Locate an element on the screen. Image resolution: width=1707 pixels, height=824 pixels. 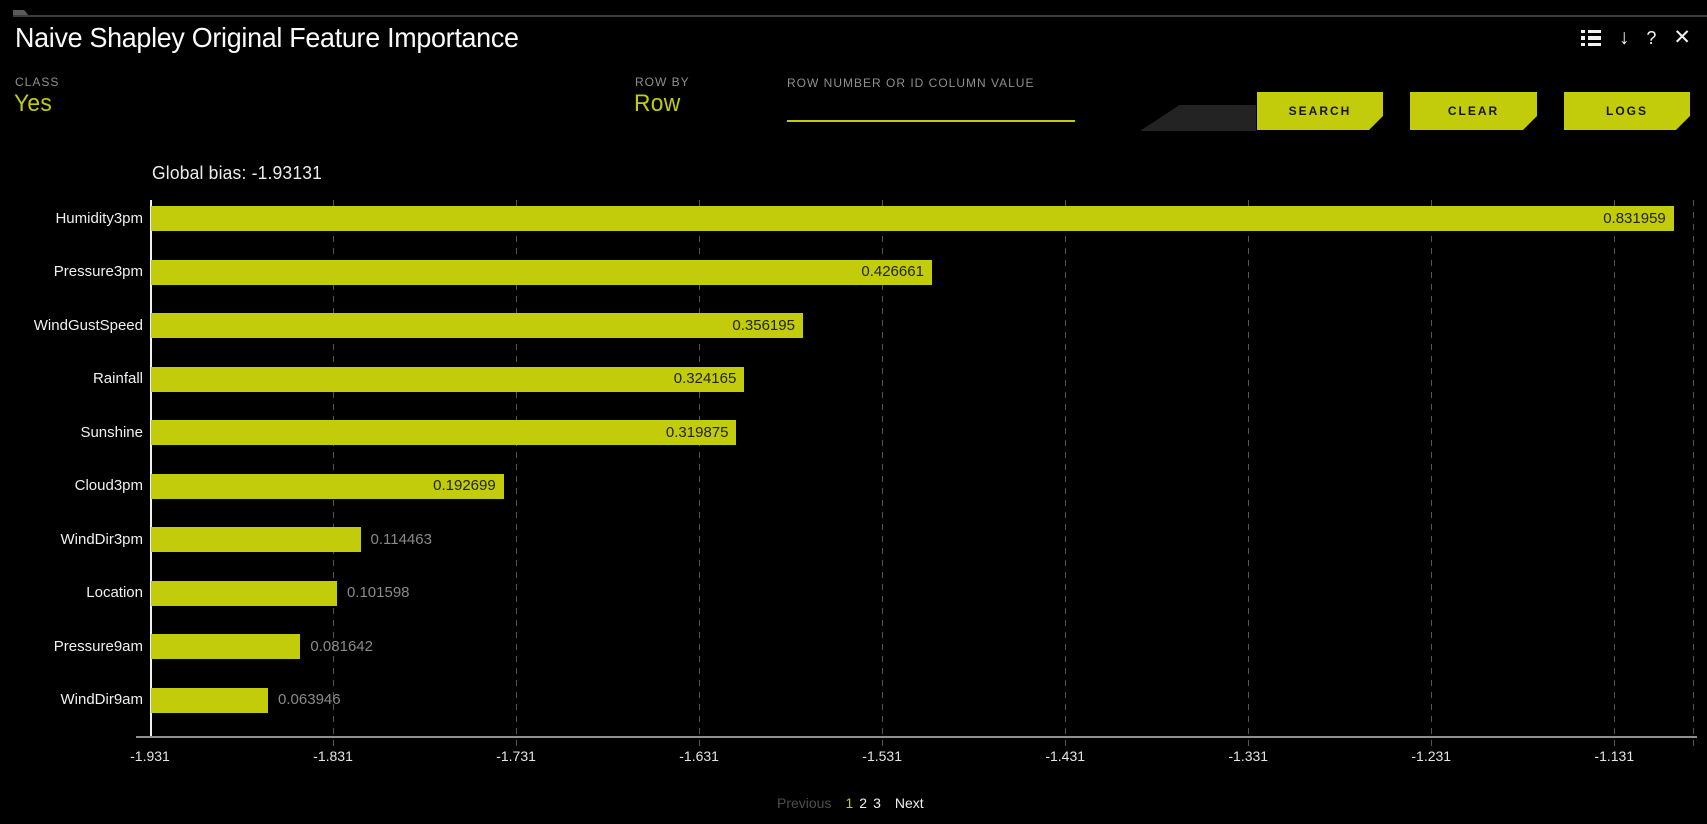
x-axis-tick-label: -1.731 is located at coordinates (516, 756).